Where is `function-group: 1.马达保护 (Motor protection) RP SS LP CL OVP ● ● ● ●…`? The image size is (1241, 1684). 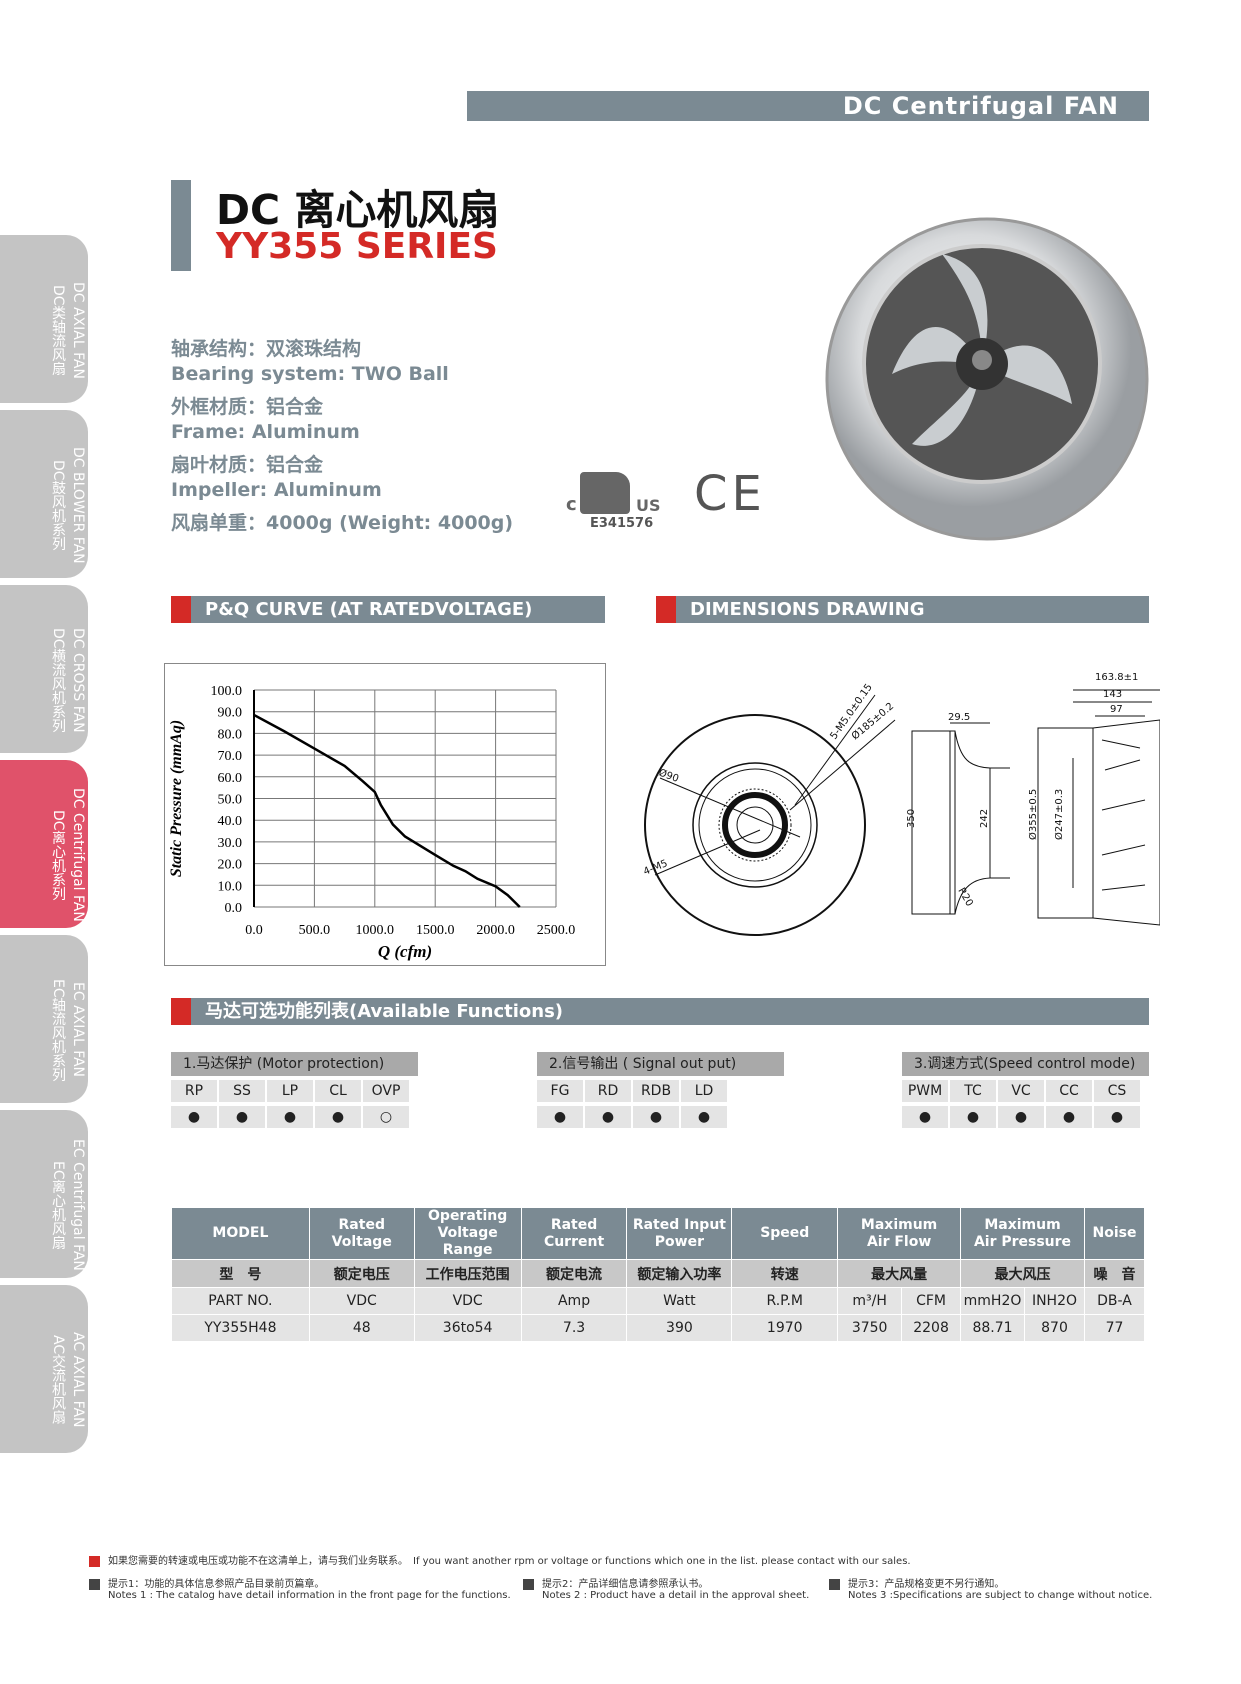 function-group: 1.马达保护 (Motor protection) RP SS LP CL OVP ● ● ● ●… is located at coordinates (296, 1090).